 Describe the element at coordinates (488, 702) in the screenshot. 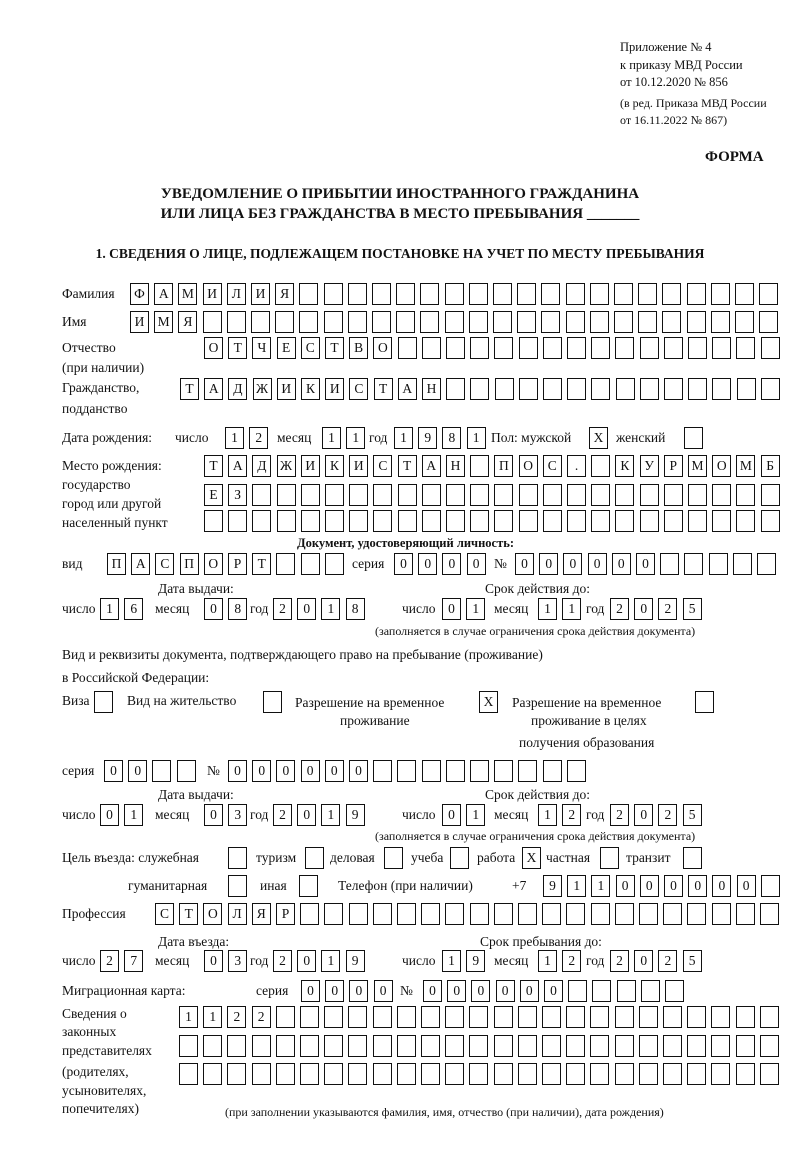

I see `char-box: X` at that location.